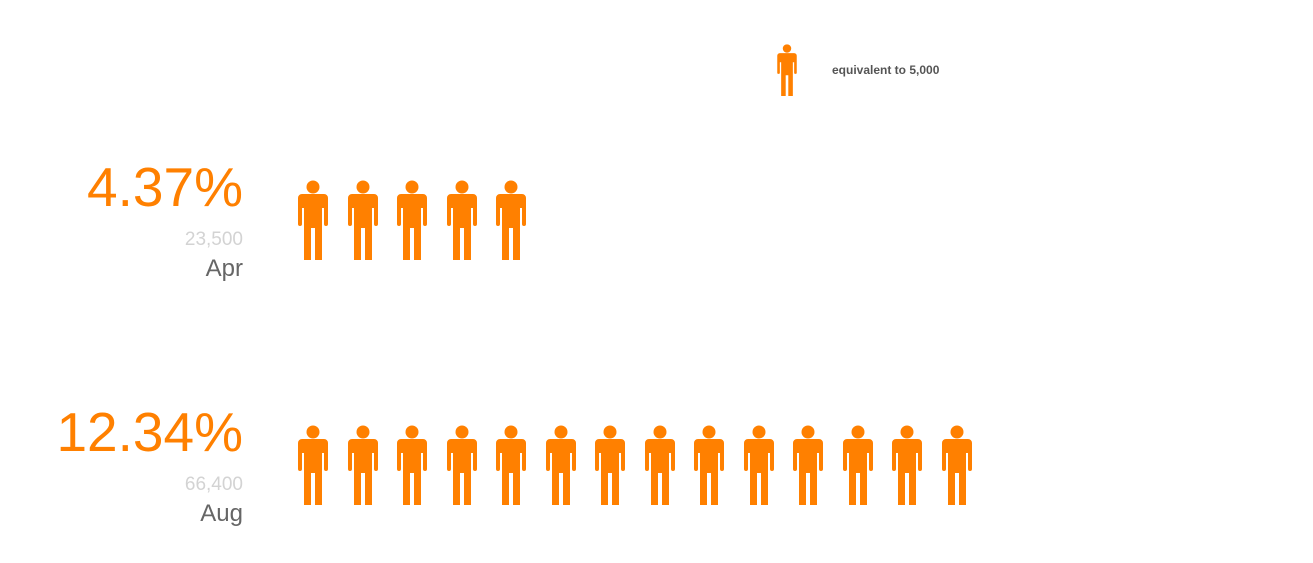 This screenshot has height=563, width=1313. I want to click on legend-label: equivalent to 5,000, so click(886, 70).